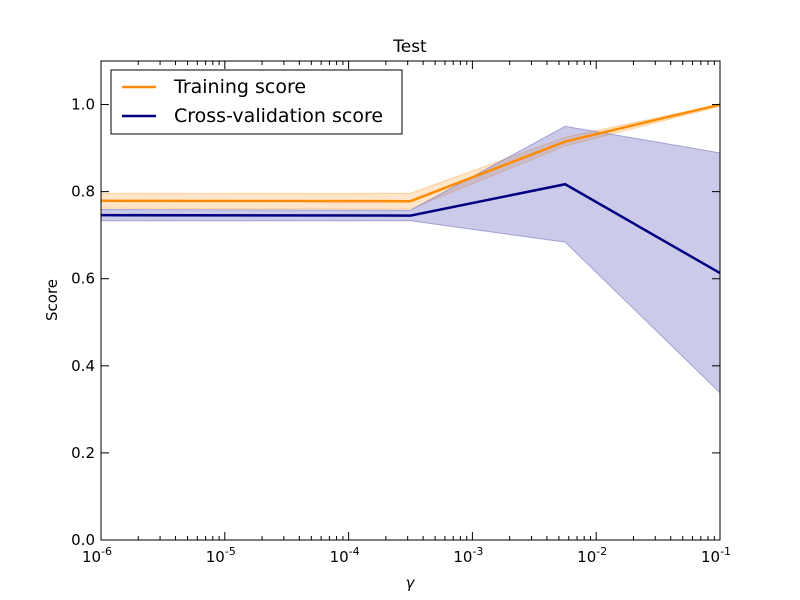 Image resolution: width=800 pixels, height=600 pixels. What do you see at coordinates (239, 87) in the screenshot?
I see `legend-label-1: Training score` at bounding box center [239, 87].